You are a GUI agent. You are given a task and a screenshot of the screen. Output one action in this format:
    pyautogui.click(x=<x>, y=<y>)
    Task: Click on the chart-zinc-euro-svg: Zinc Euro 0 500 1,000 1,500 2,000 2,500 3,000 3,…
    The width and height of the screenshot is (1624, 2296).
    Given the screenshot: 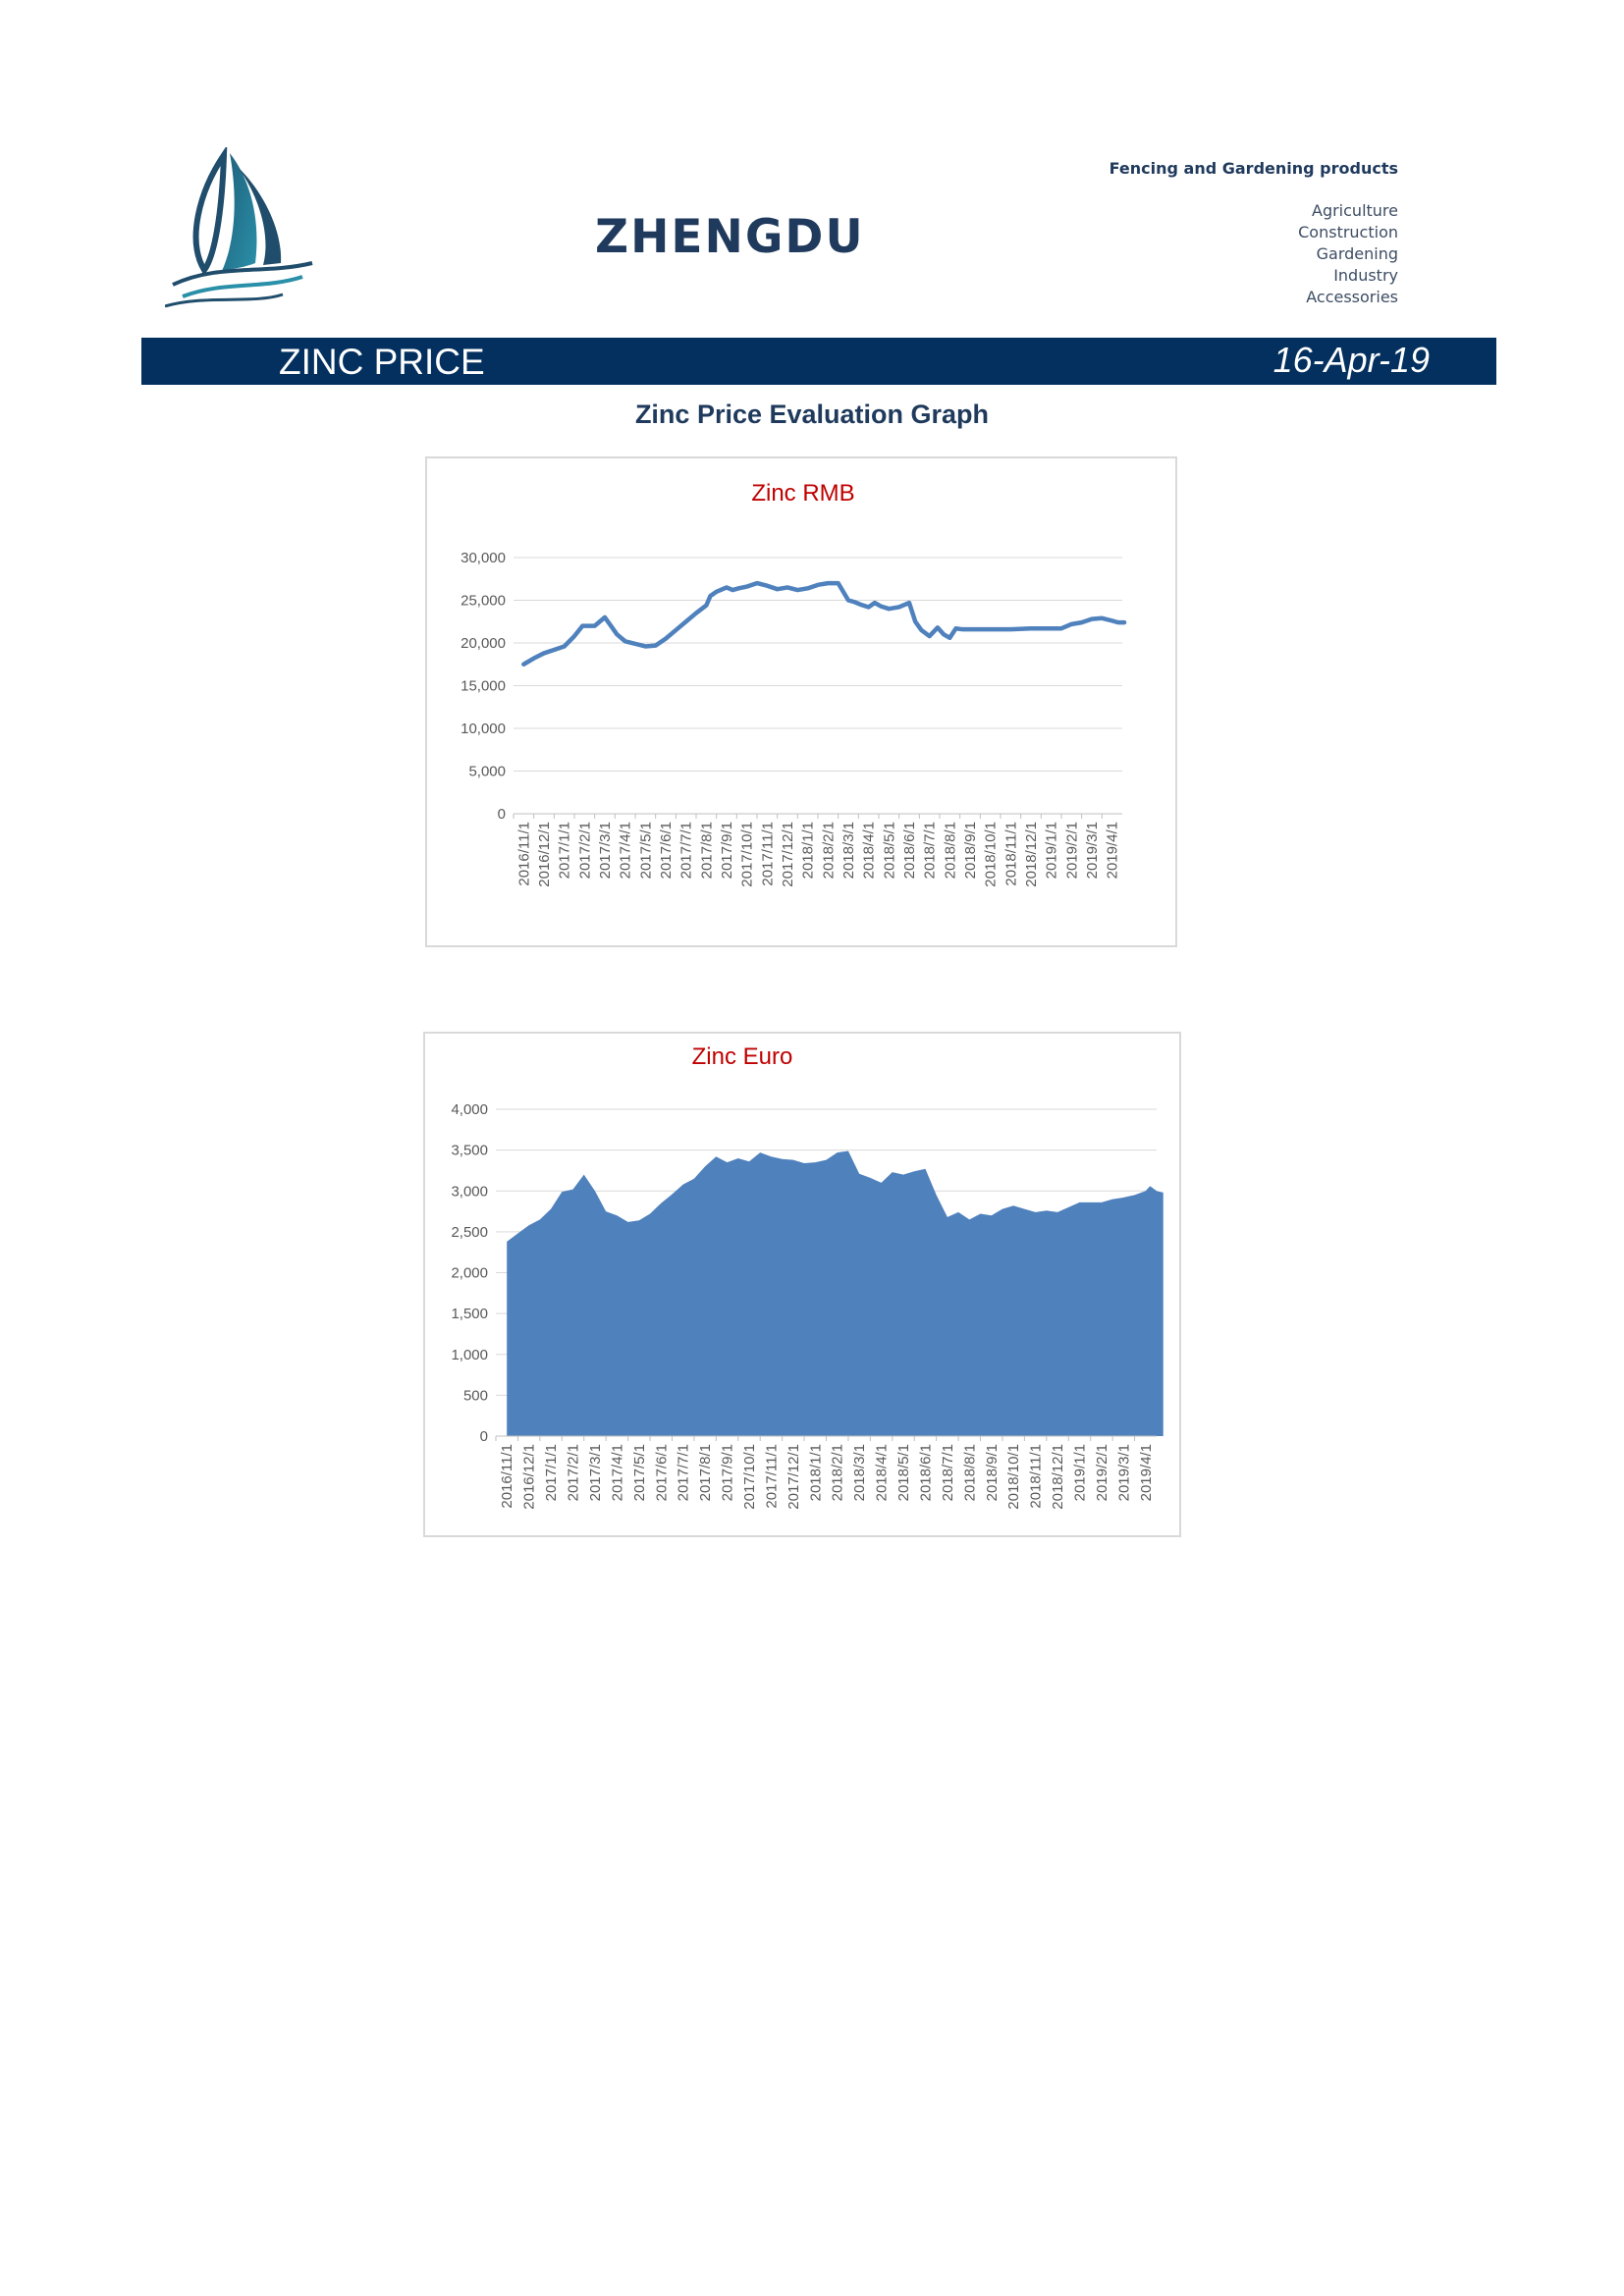 What is the action you would take?
    pyautogui.click(x=807, y=1276)
    